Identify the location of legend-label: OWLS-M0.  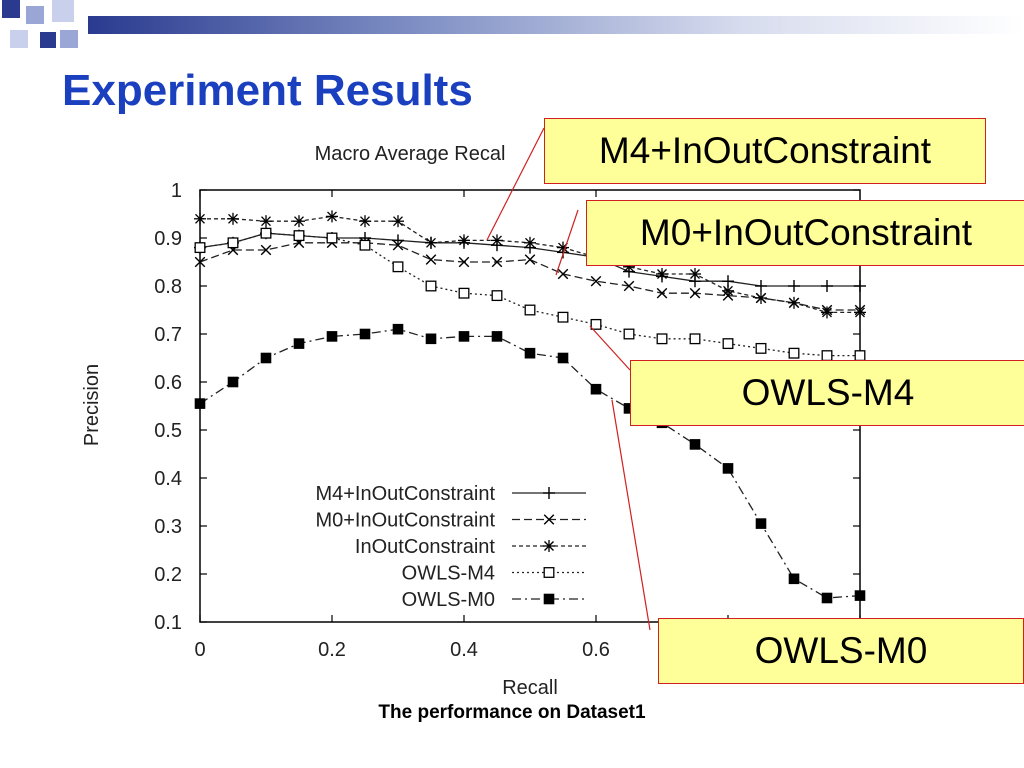
(448, 600).